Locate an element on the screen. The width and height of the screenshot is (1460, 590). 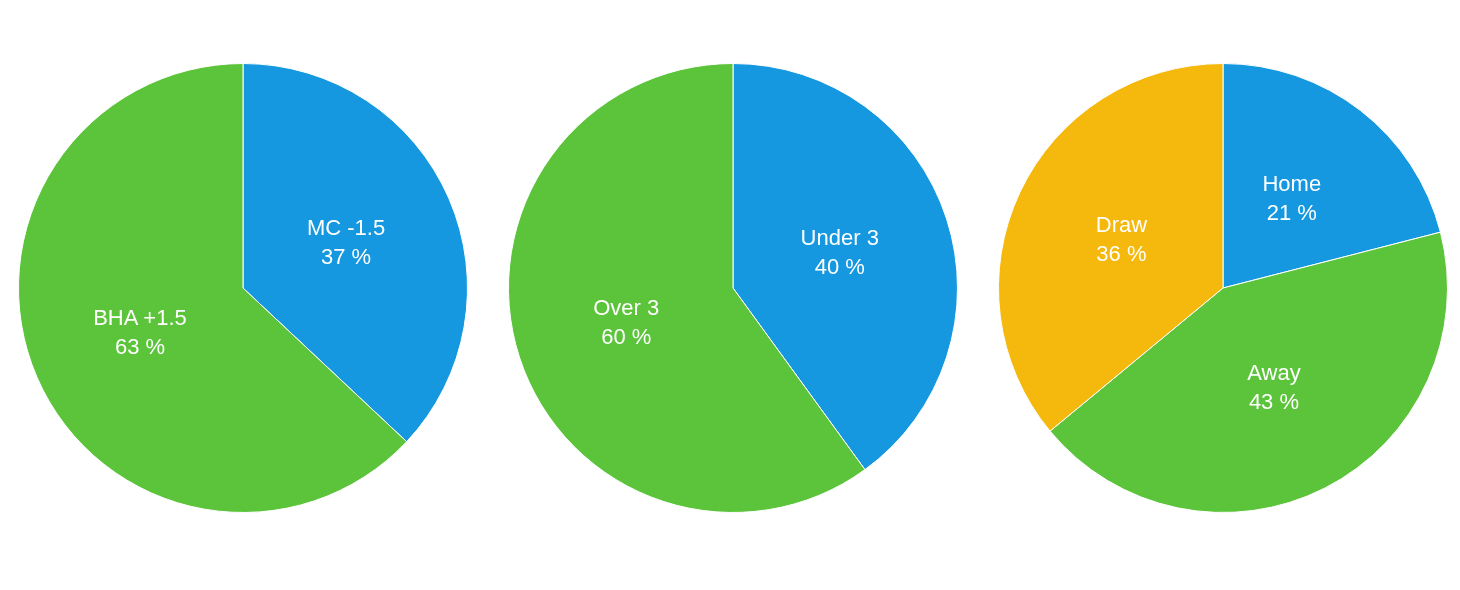
data-label: 37 % is located at coordinates (346, 257).